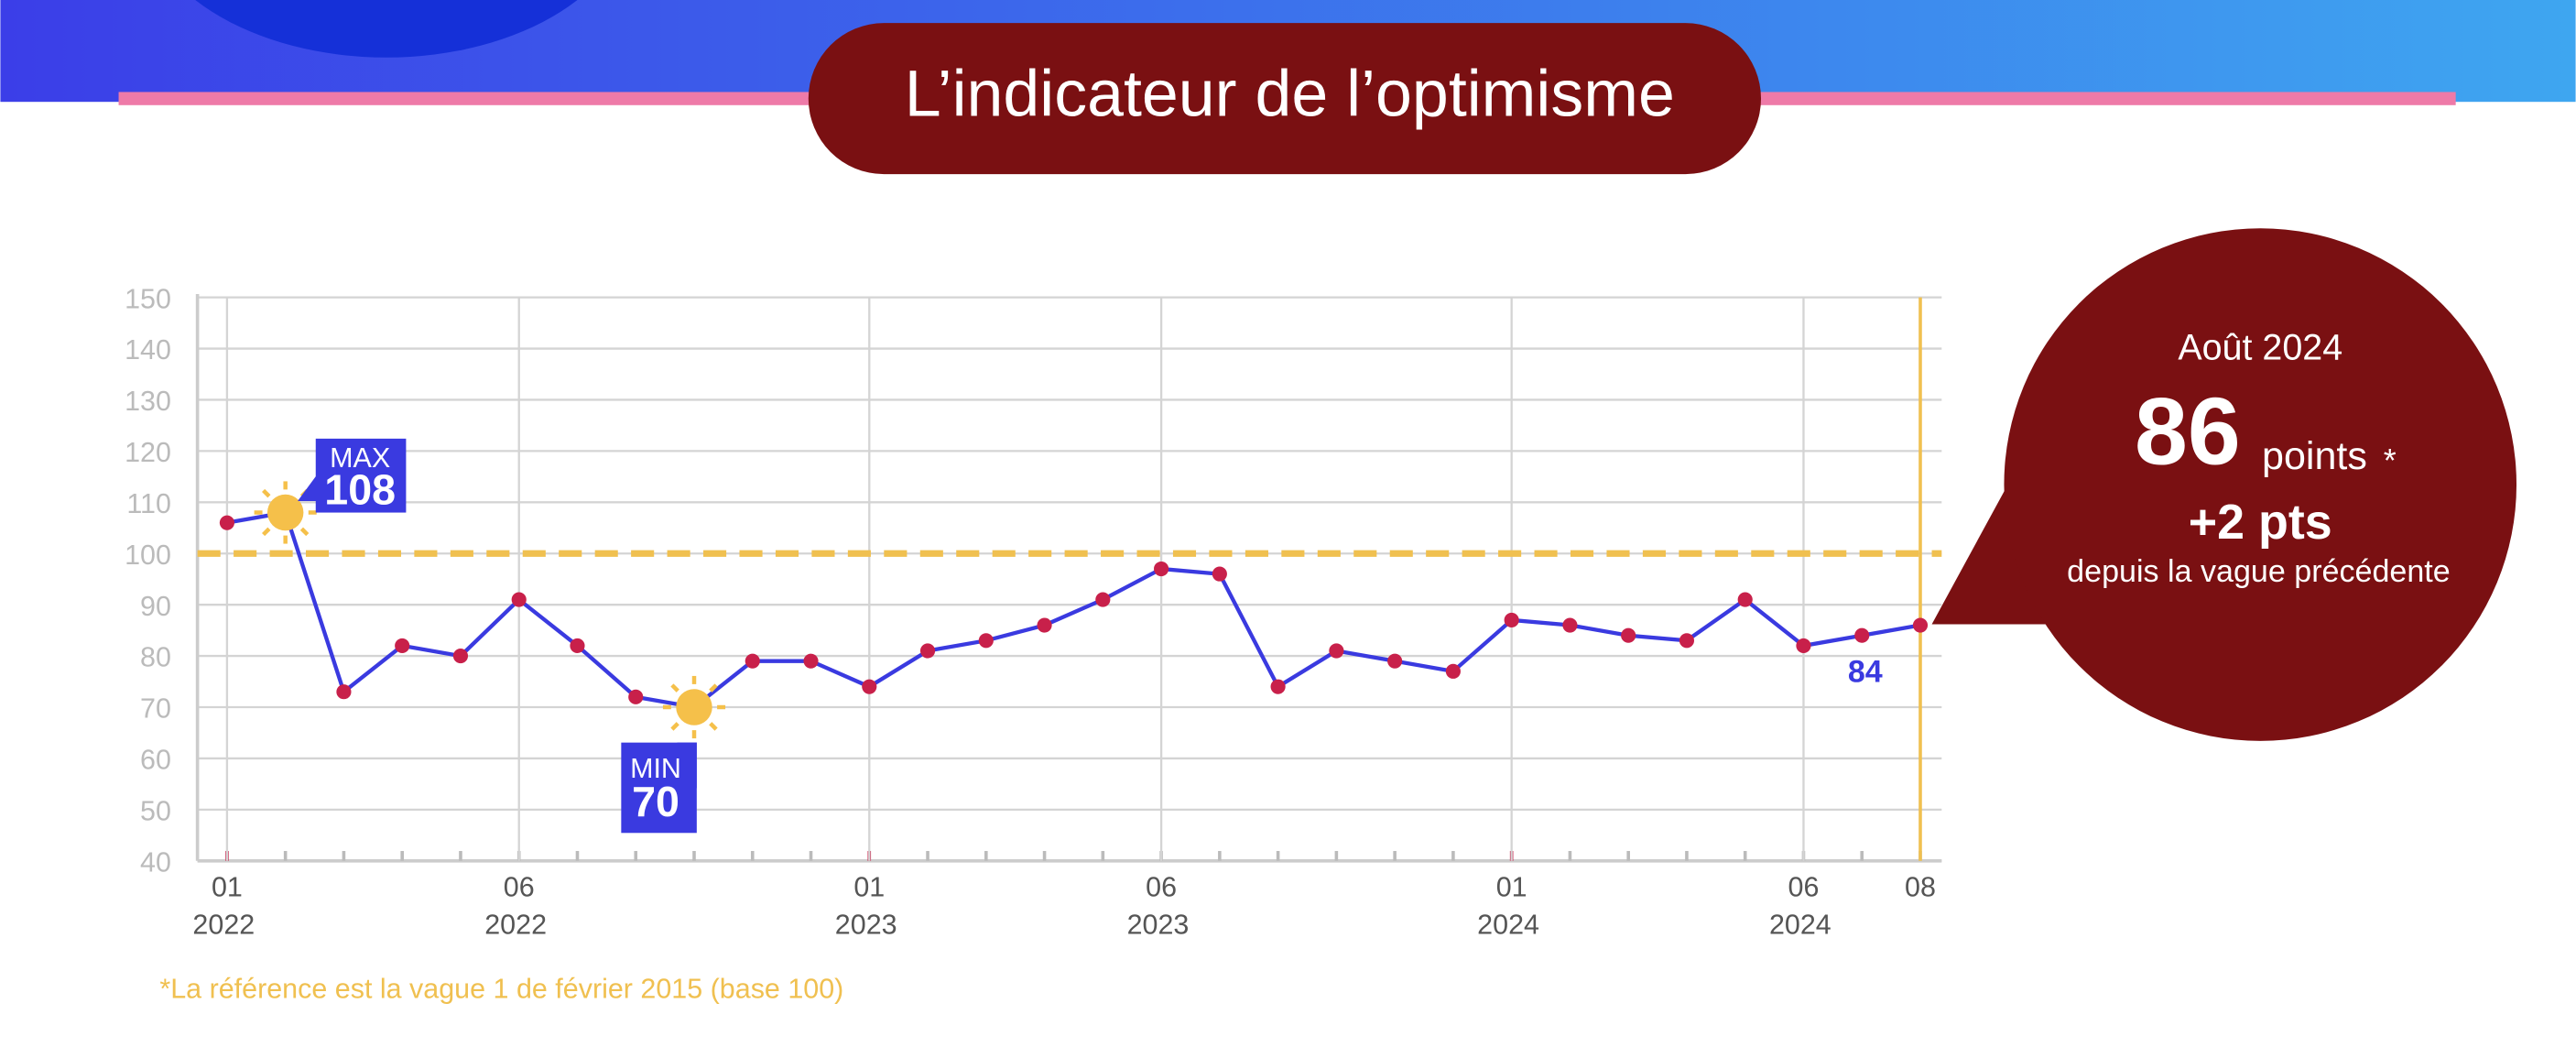 The image size is (2576, 1058). What do you see at coordinates (1073, 610) in the screenshot?
I see `line` at bounding box center [1073, 610].